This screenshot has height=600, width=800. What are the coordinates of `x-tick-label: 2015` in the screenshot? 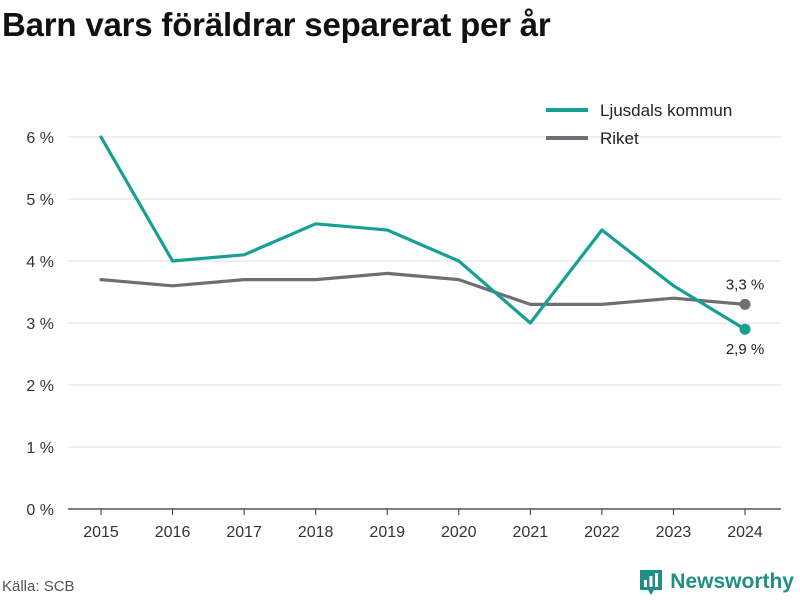 It's located at (101, 532).